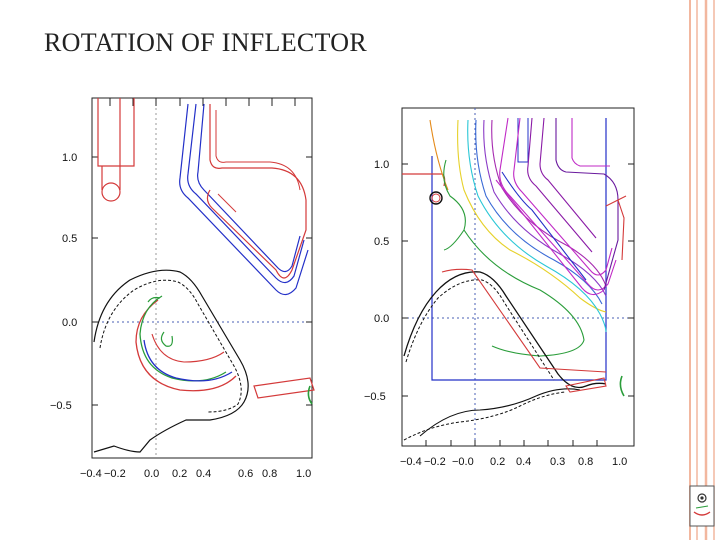  What do you see at coordinates (183, 338) in the screenshot?
I see `left-spiral-green` at bounding box center [183, 338].